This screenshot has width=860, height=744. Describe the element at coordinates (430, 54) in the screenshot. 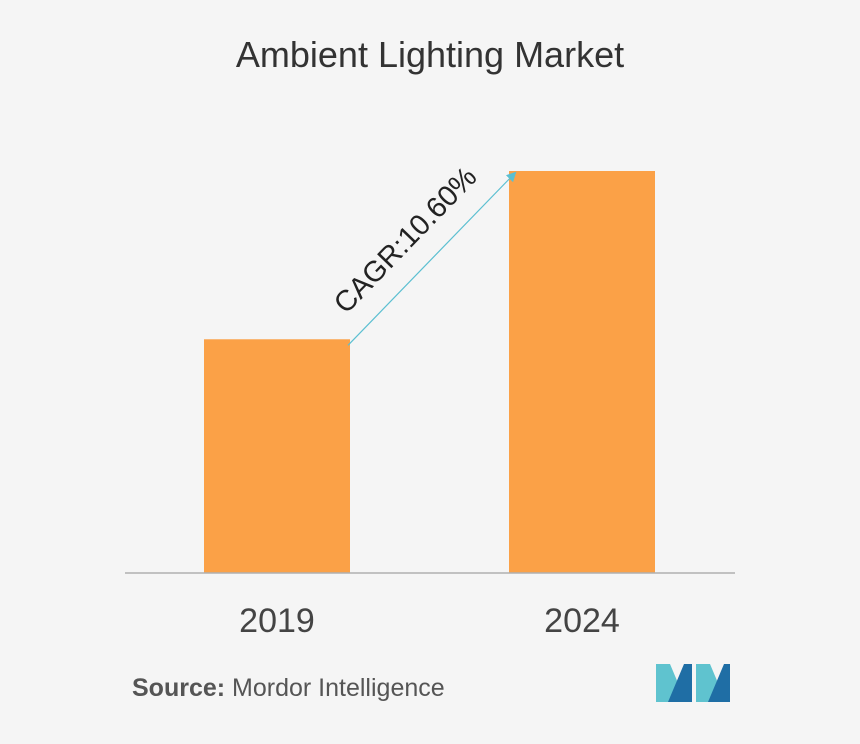

I see `chart-title: Ambient Lighting Market` at that location.